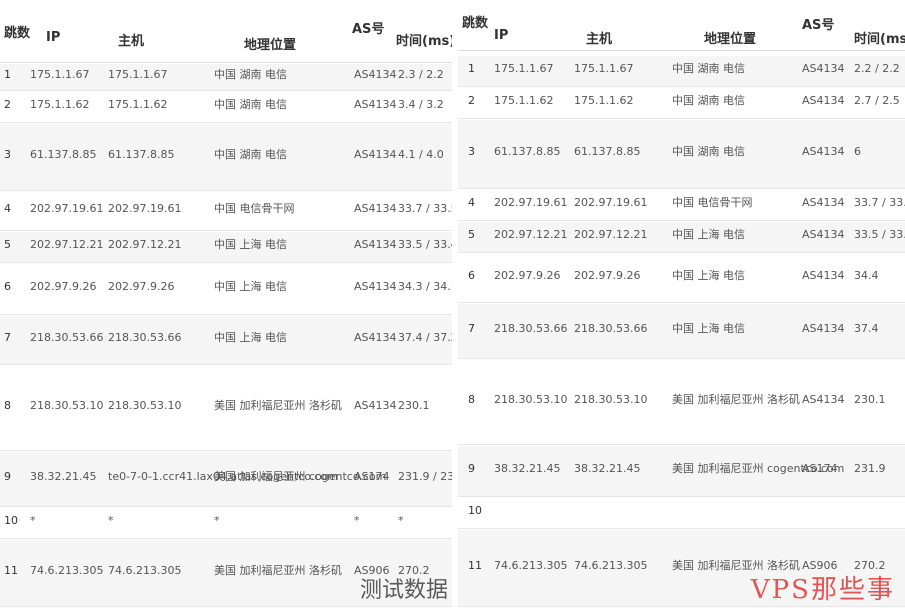 The image size is (905, 608). What do you see at coordinates (866, 328) in the screenshot?
I see `cell-rtt: 37.4` at bounding box center [866, 328].